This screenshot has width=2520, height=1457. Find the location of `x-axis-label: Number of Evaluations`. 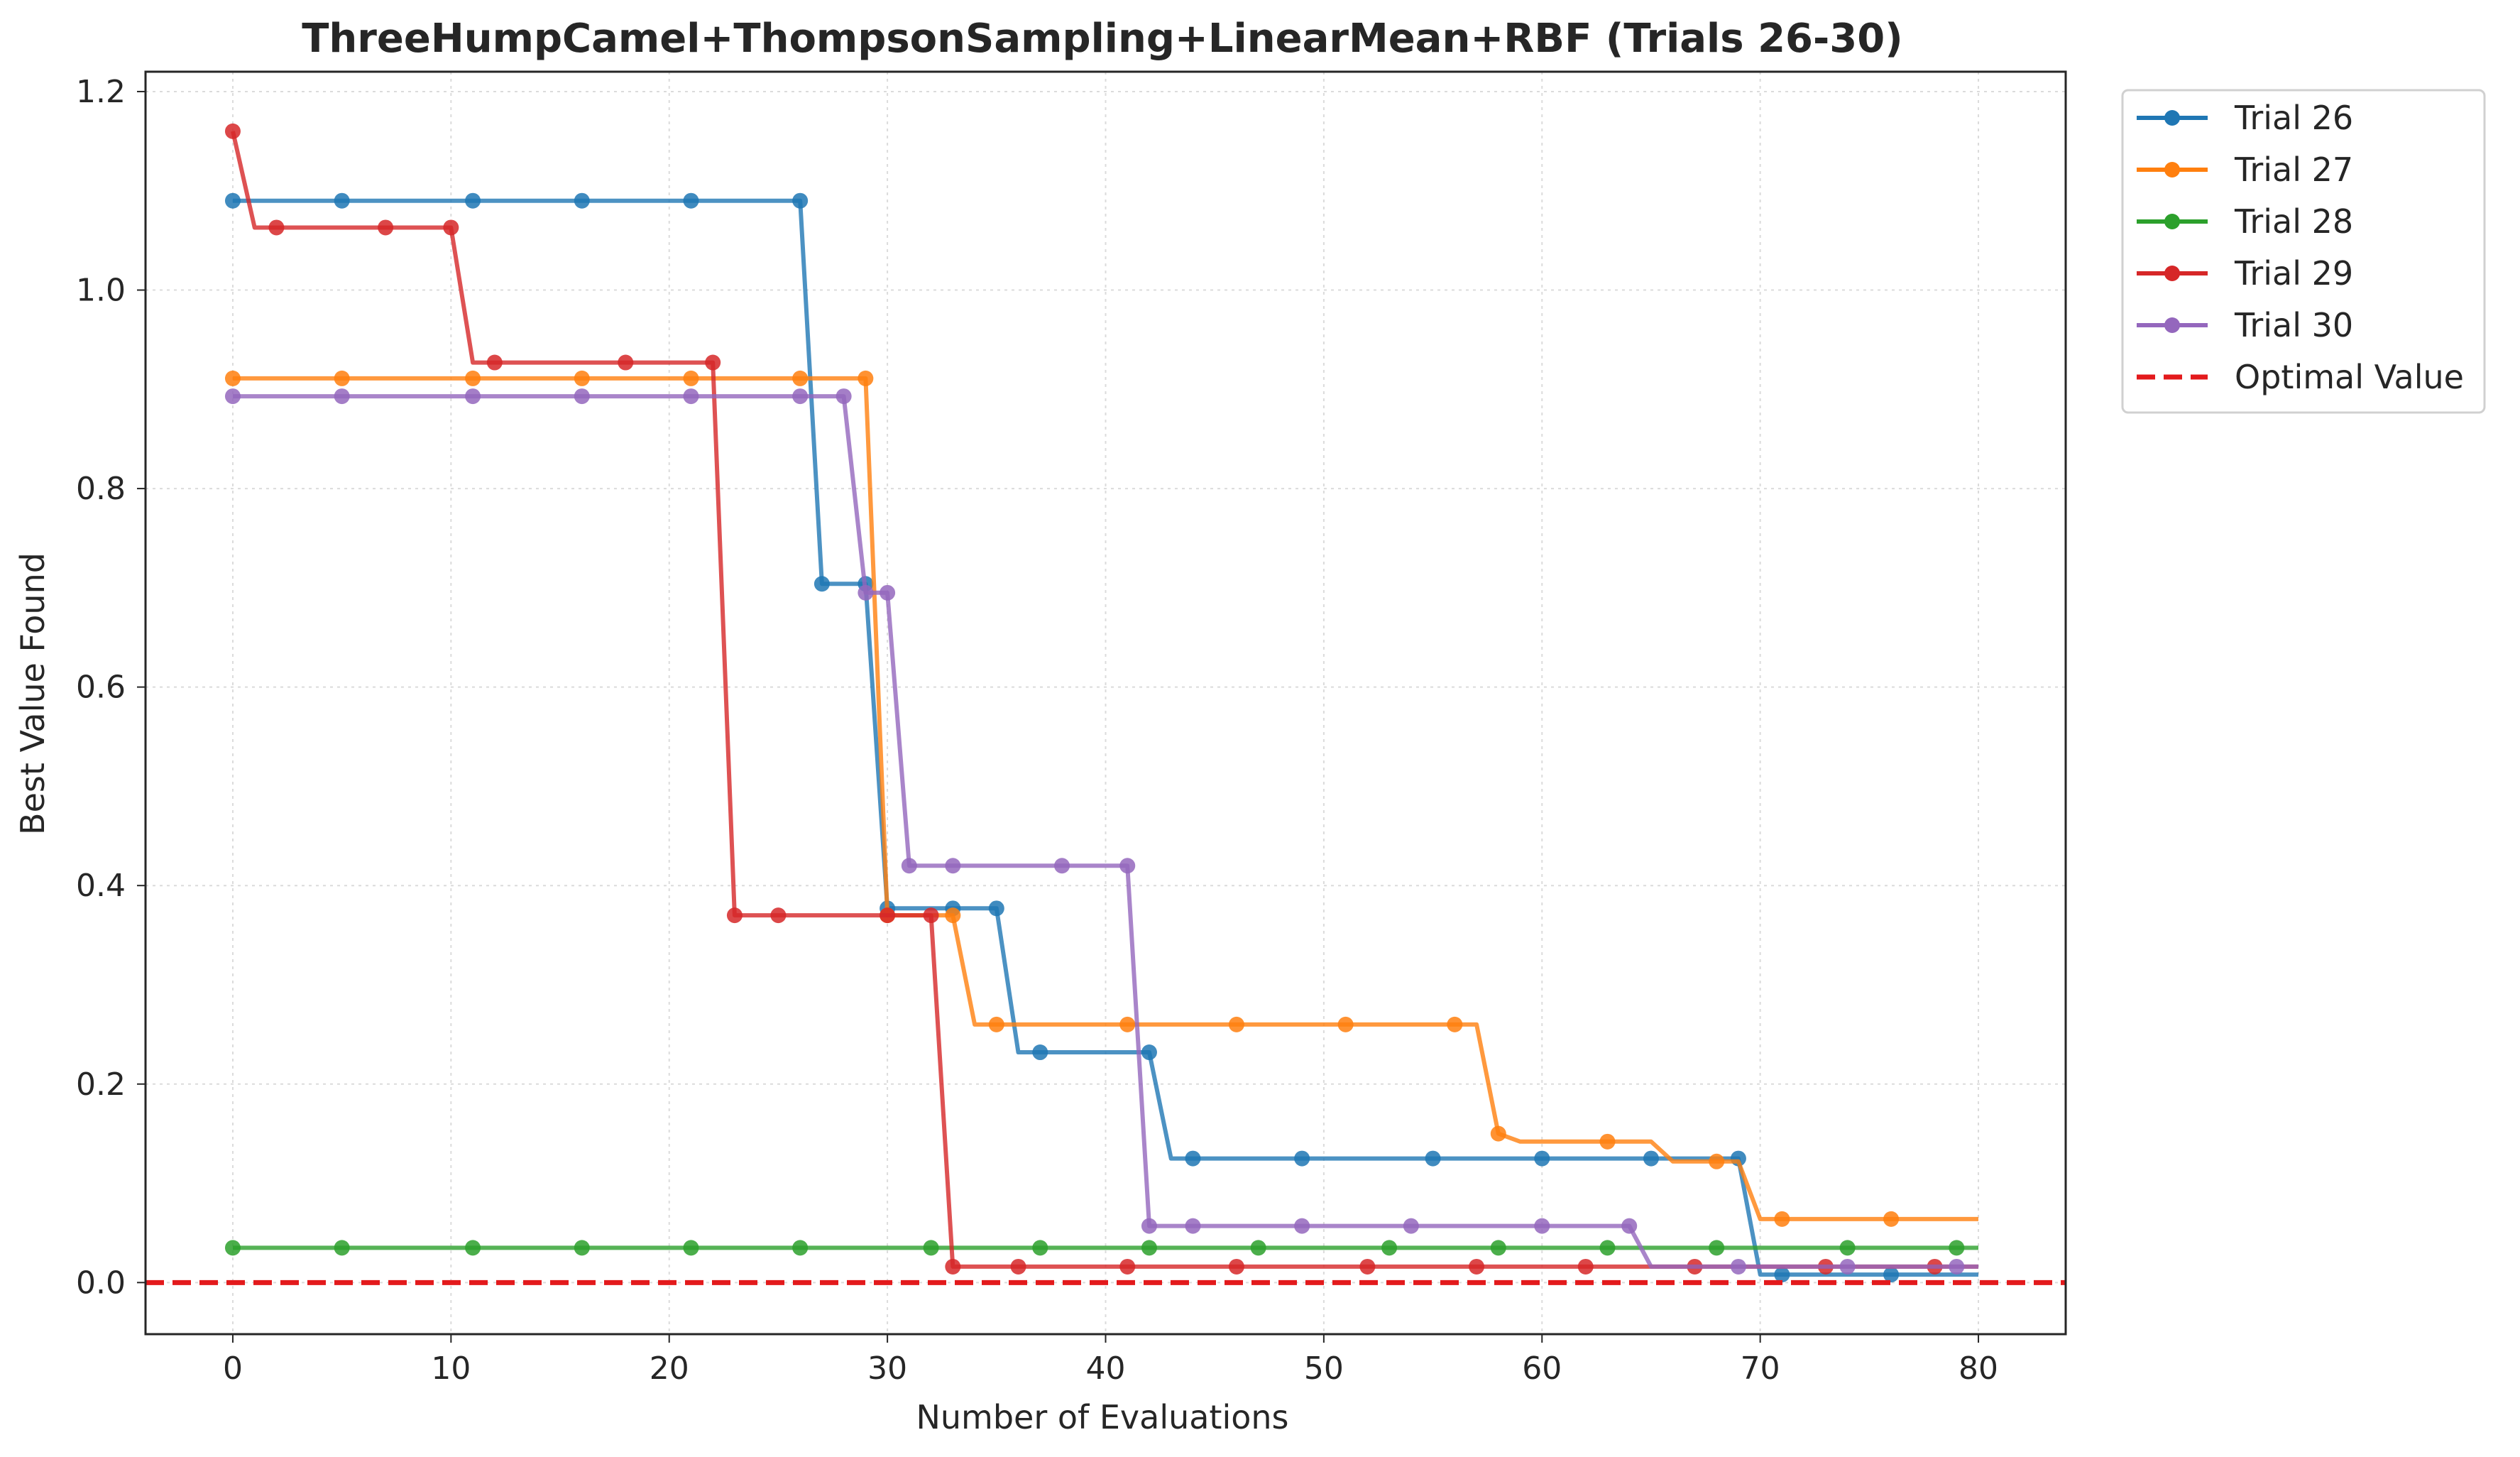

x-axis-label: Number of Evaluations is located at coordinates (1102, 1417).